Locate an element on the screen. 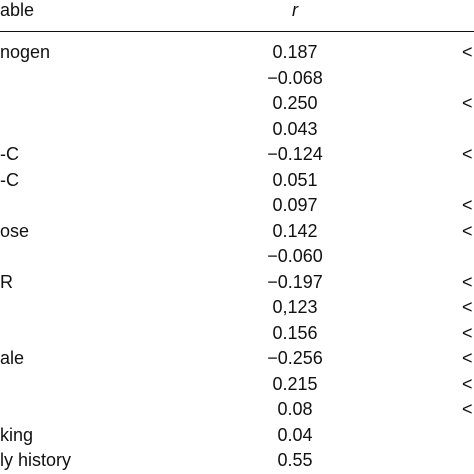  cell-r-value: 0.187 is located at coordinates (295, 52).